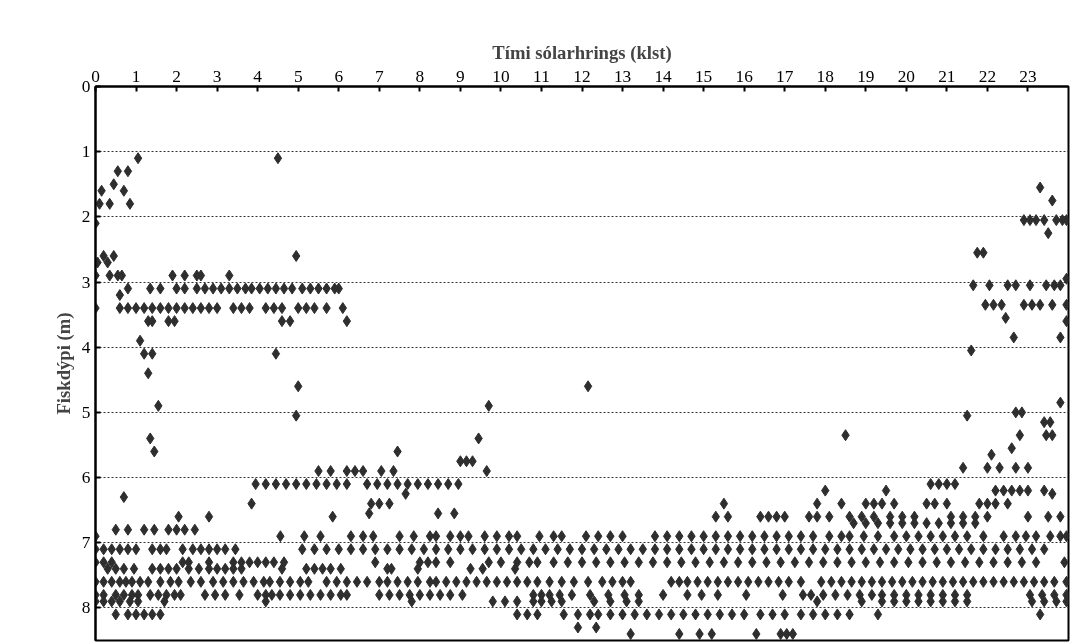 The width and height of the screenshot is (1074, 644). Describe the element at coordinates (86, 217) in the screenshot. I see `y-tick-label: 2` at that location.